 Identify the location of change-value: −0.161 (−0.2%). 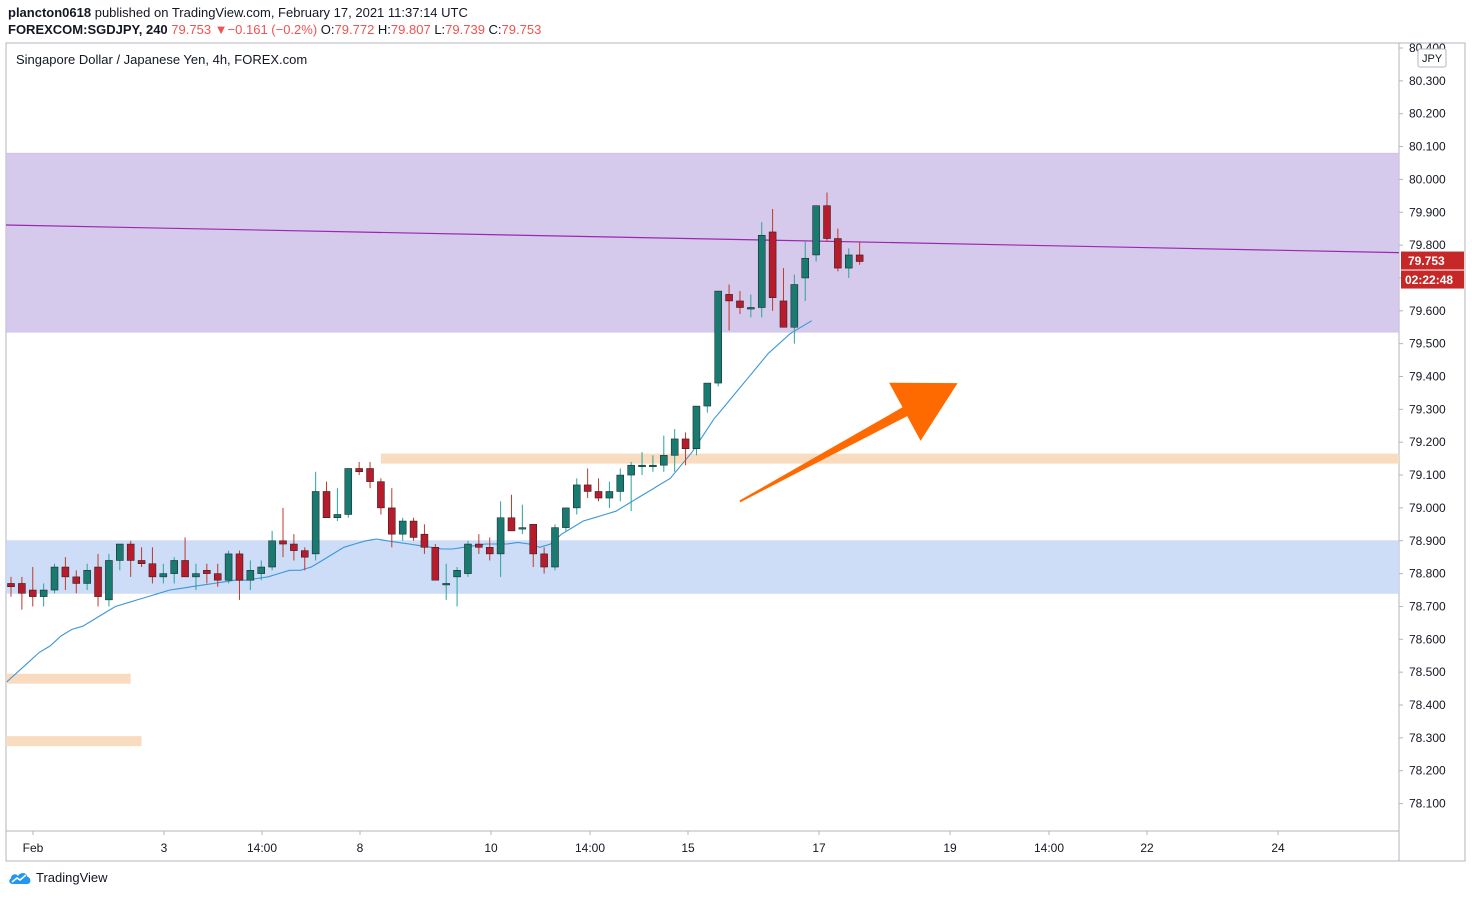
(272, 29).